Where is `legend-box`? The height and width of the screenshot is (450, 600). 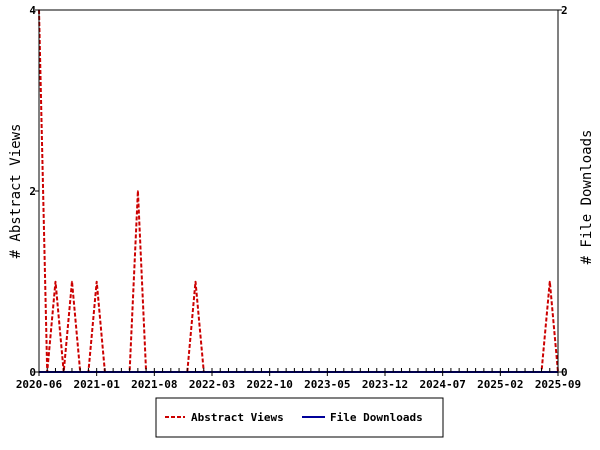 legend-box is located at coordinates (299, 417).